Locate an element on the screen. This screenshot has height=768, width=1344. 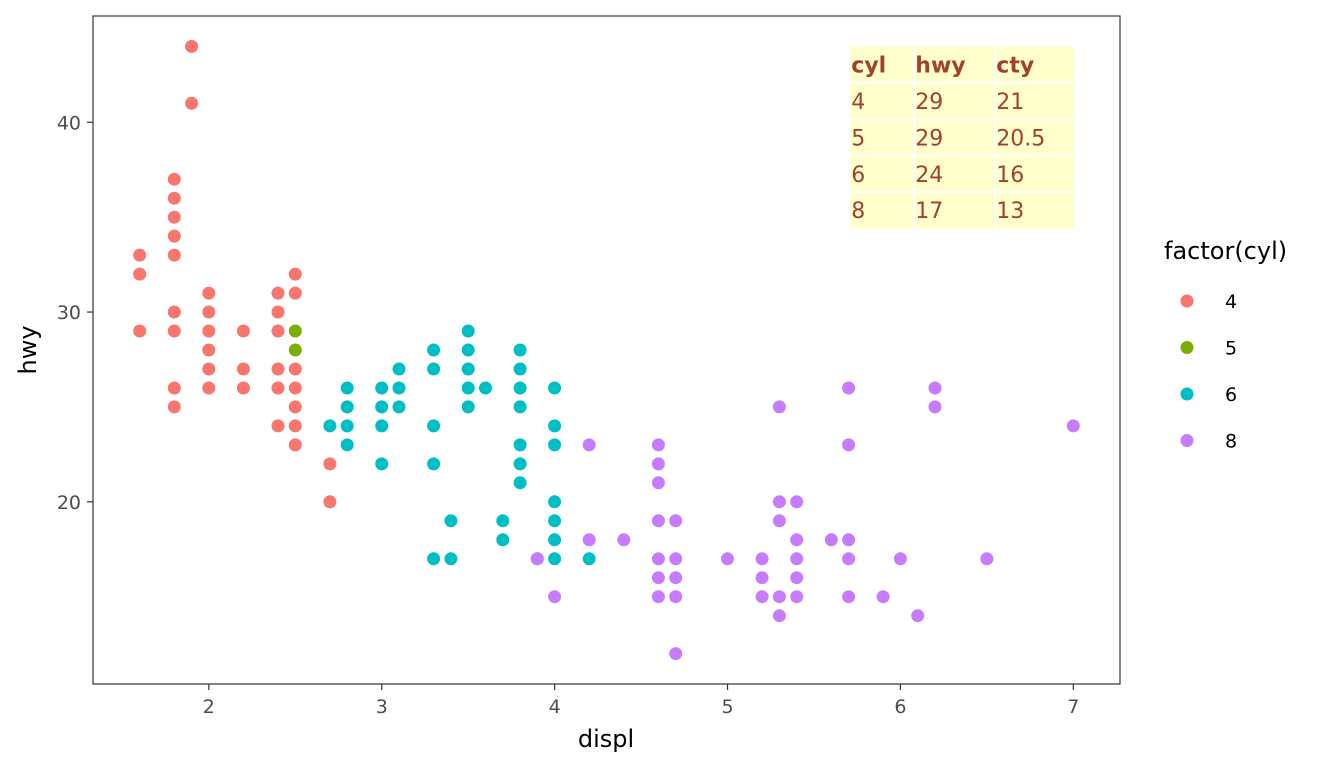
x-tick-label: 4 is located at coordinates (555, 707).